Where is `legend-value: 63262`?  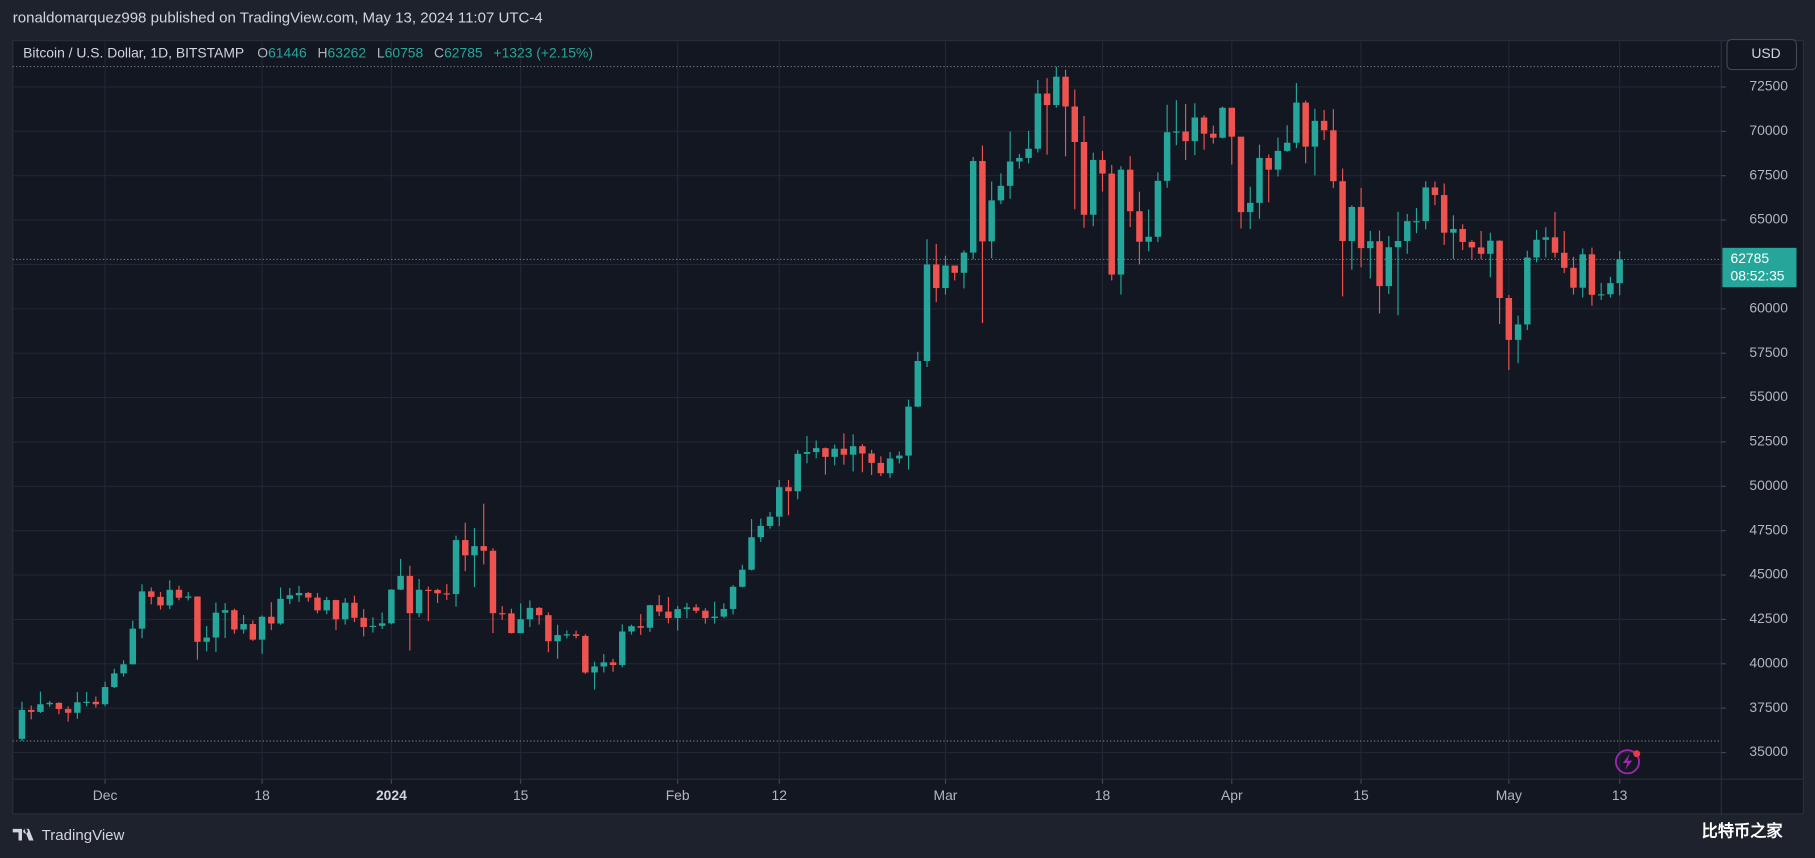
legend-value: 63262 is located at coordinates (347, 52).